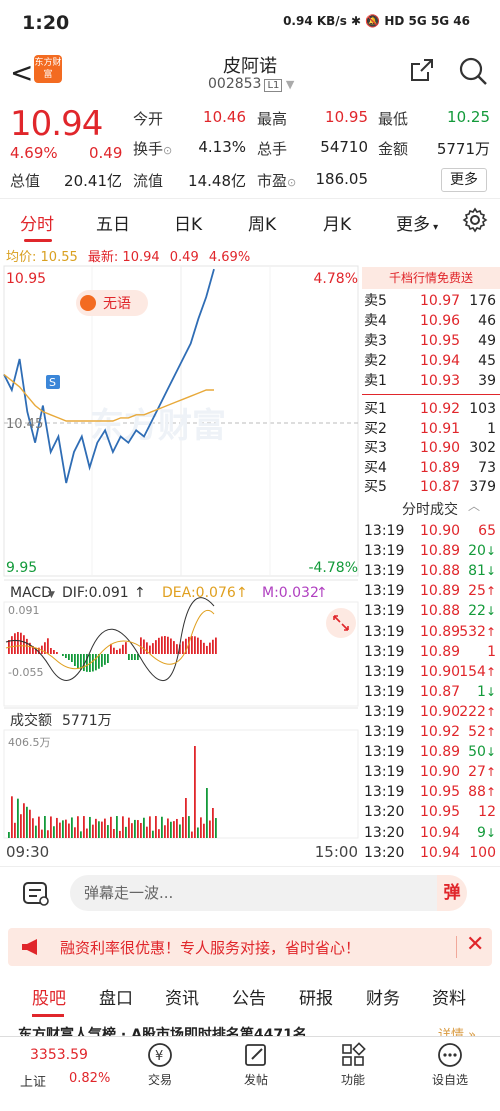 Image resolution: width=500 pixels, height=1111 pixels. What do you see at coordinates (452, 893) in the screenshot?
I see `danmu-send-button: 弹` at bounding box center [452, 893].